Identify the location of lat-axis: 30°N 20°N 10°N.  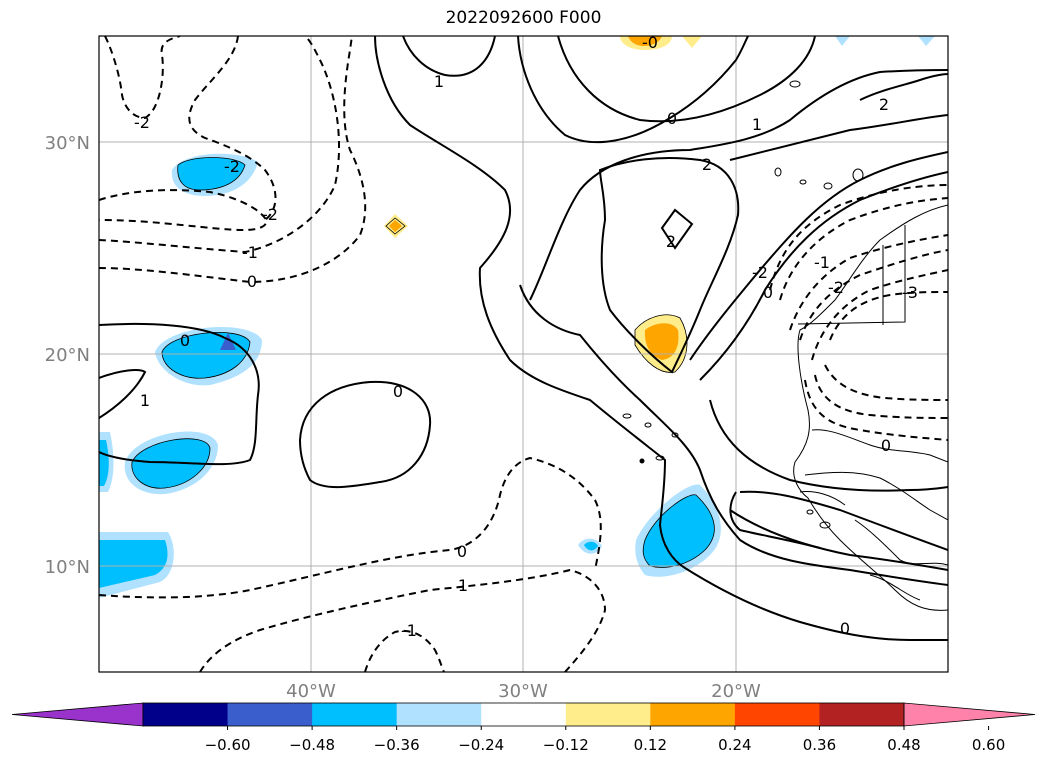
(67, 355).